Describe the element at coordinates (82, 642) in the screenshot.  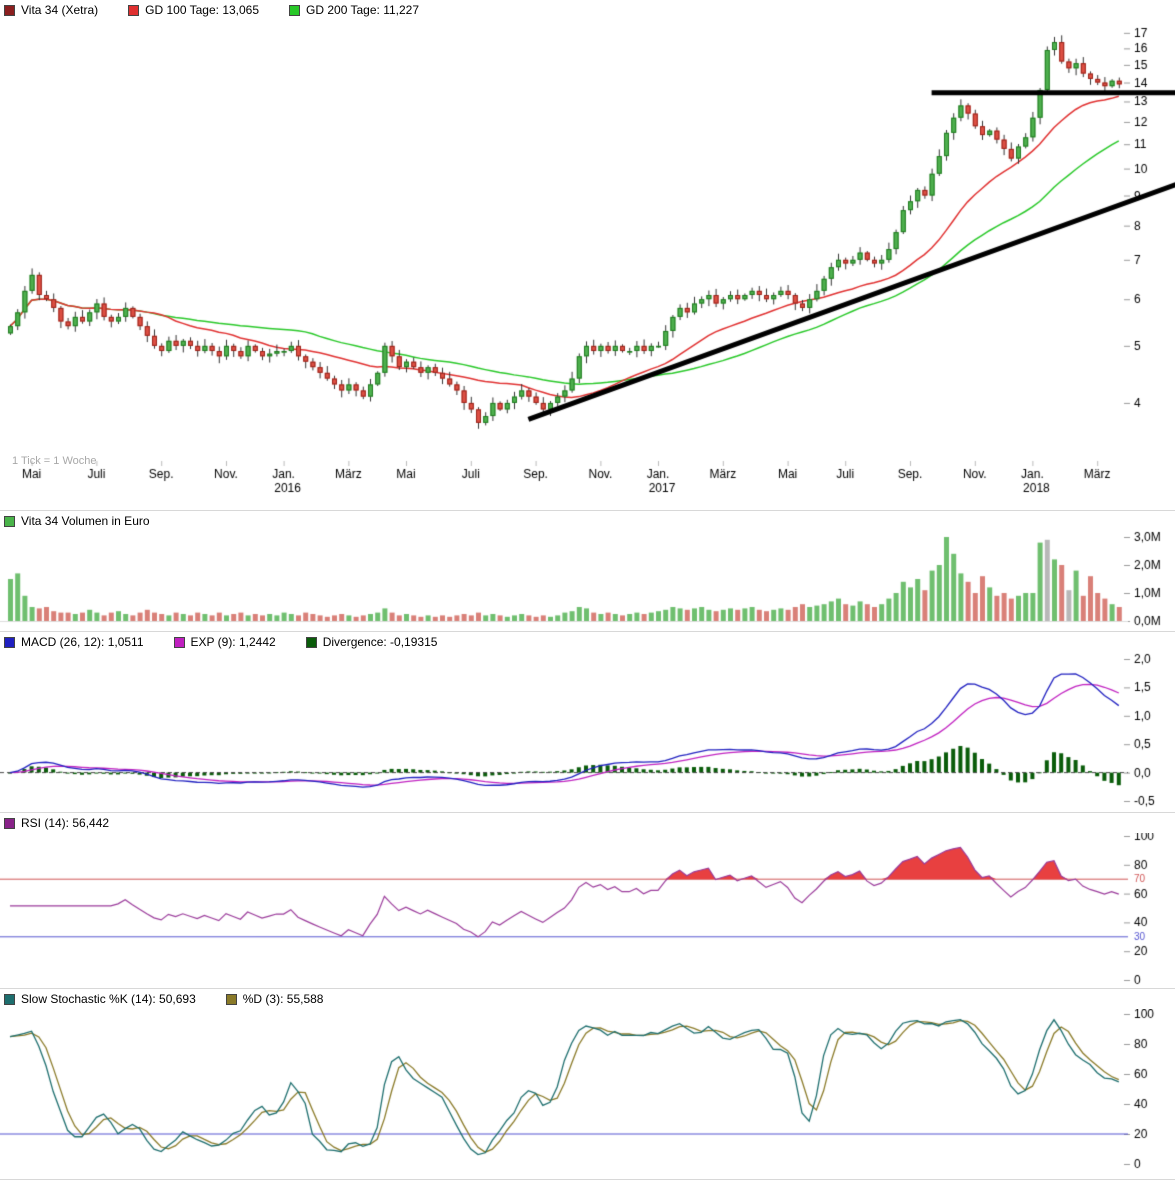
I see `macd-label: MACD (26, 12): 1,0511` at that location.